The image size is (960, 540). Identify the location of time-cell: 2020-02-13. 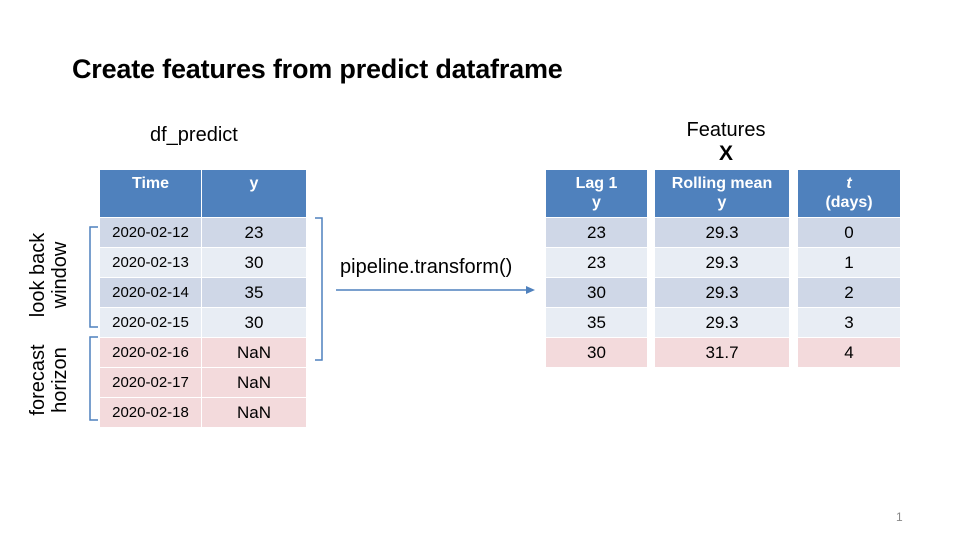
(150, 262).